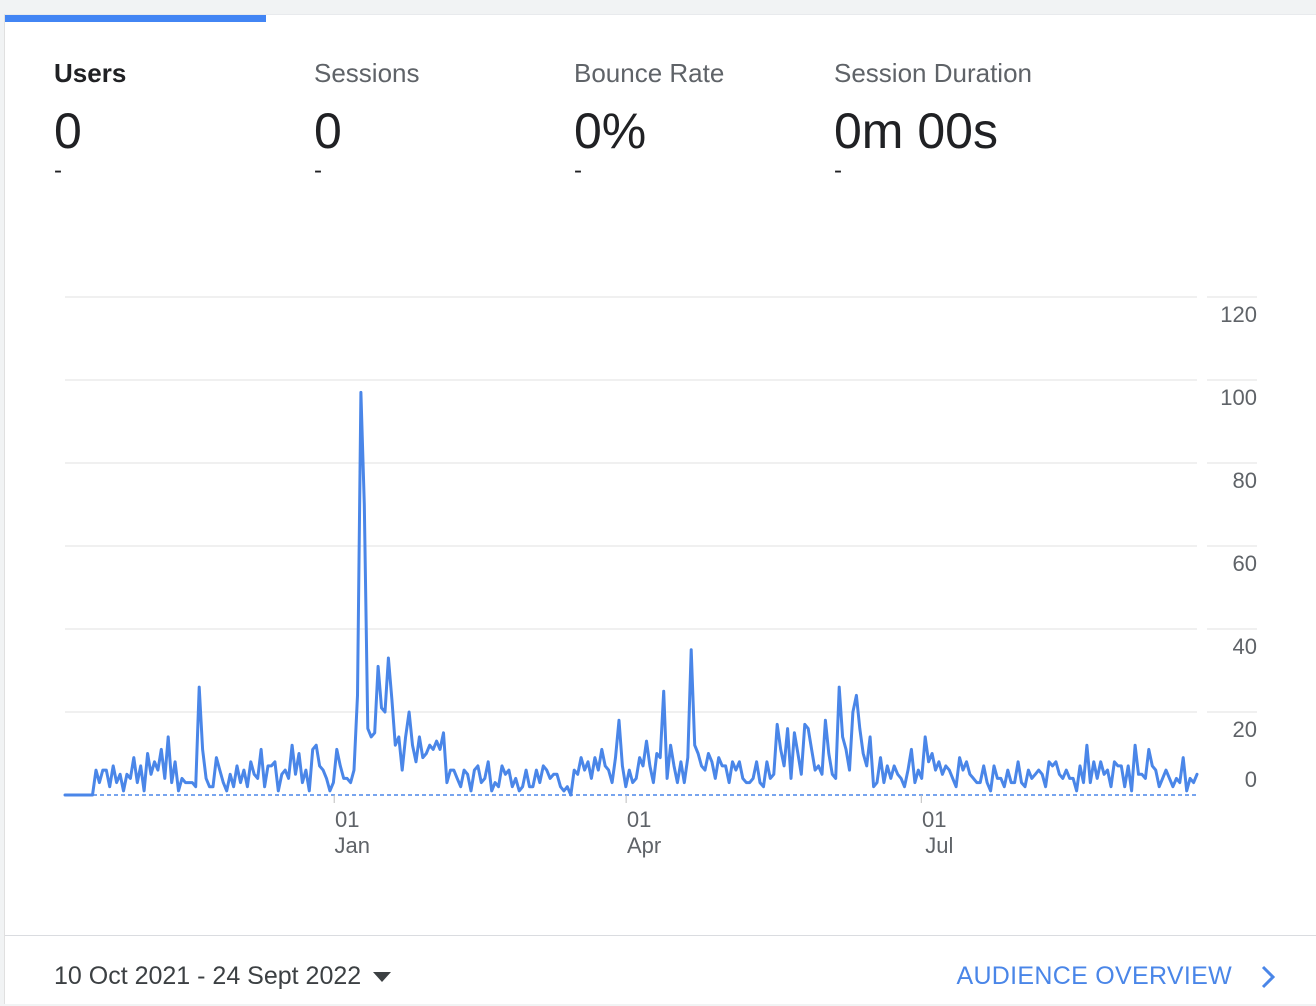  Describe the element at coordinates (135, 18) in the screenshot. I see `active-tab-indicator` at that location.